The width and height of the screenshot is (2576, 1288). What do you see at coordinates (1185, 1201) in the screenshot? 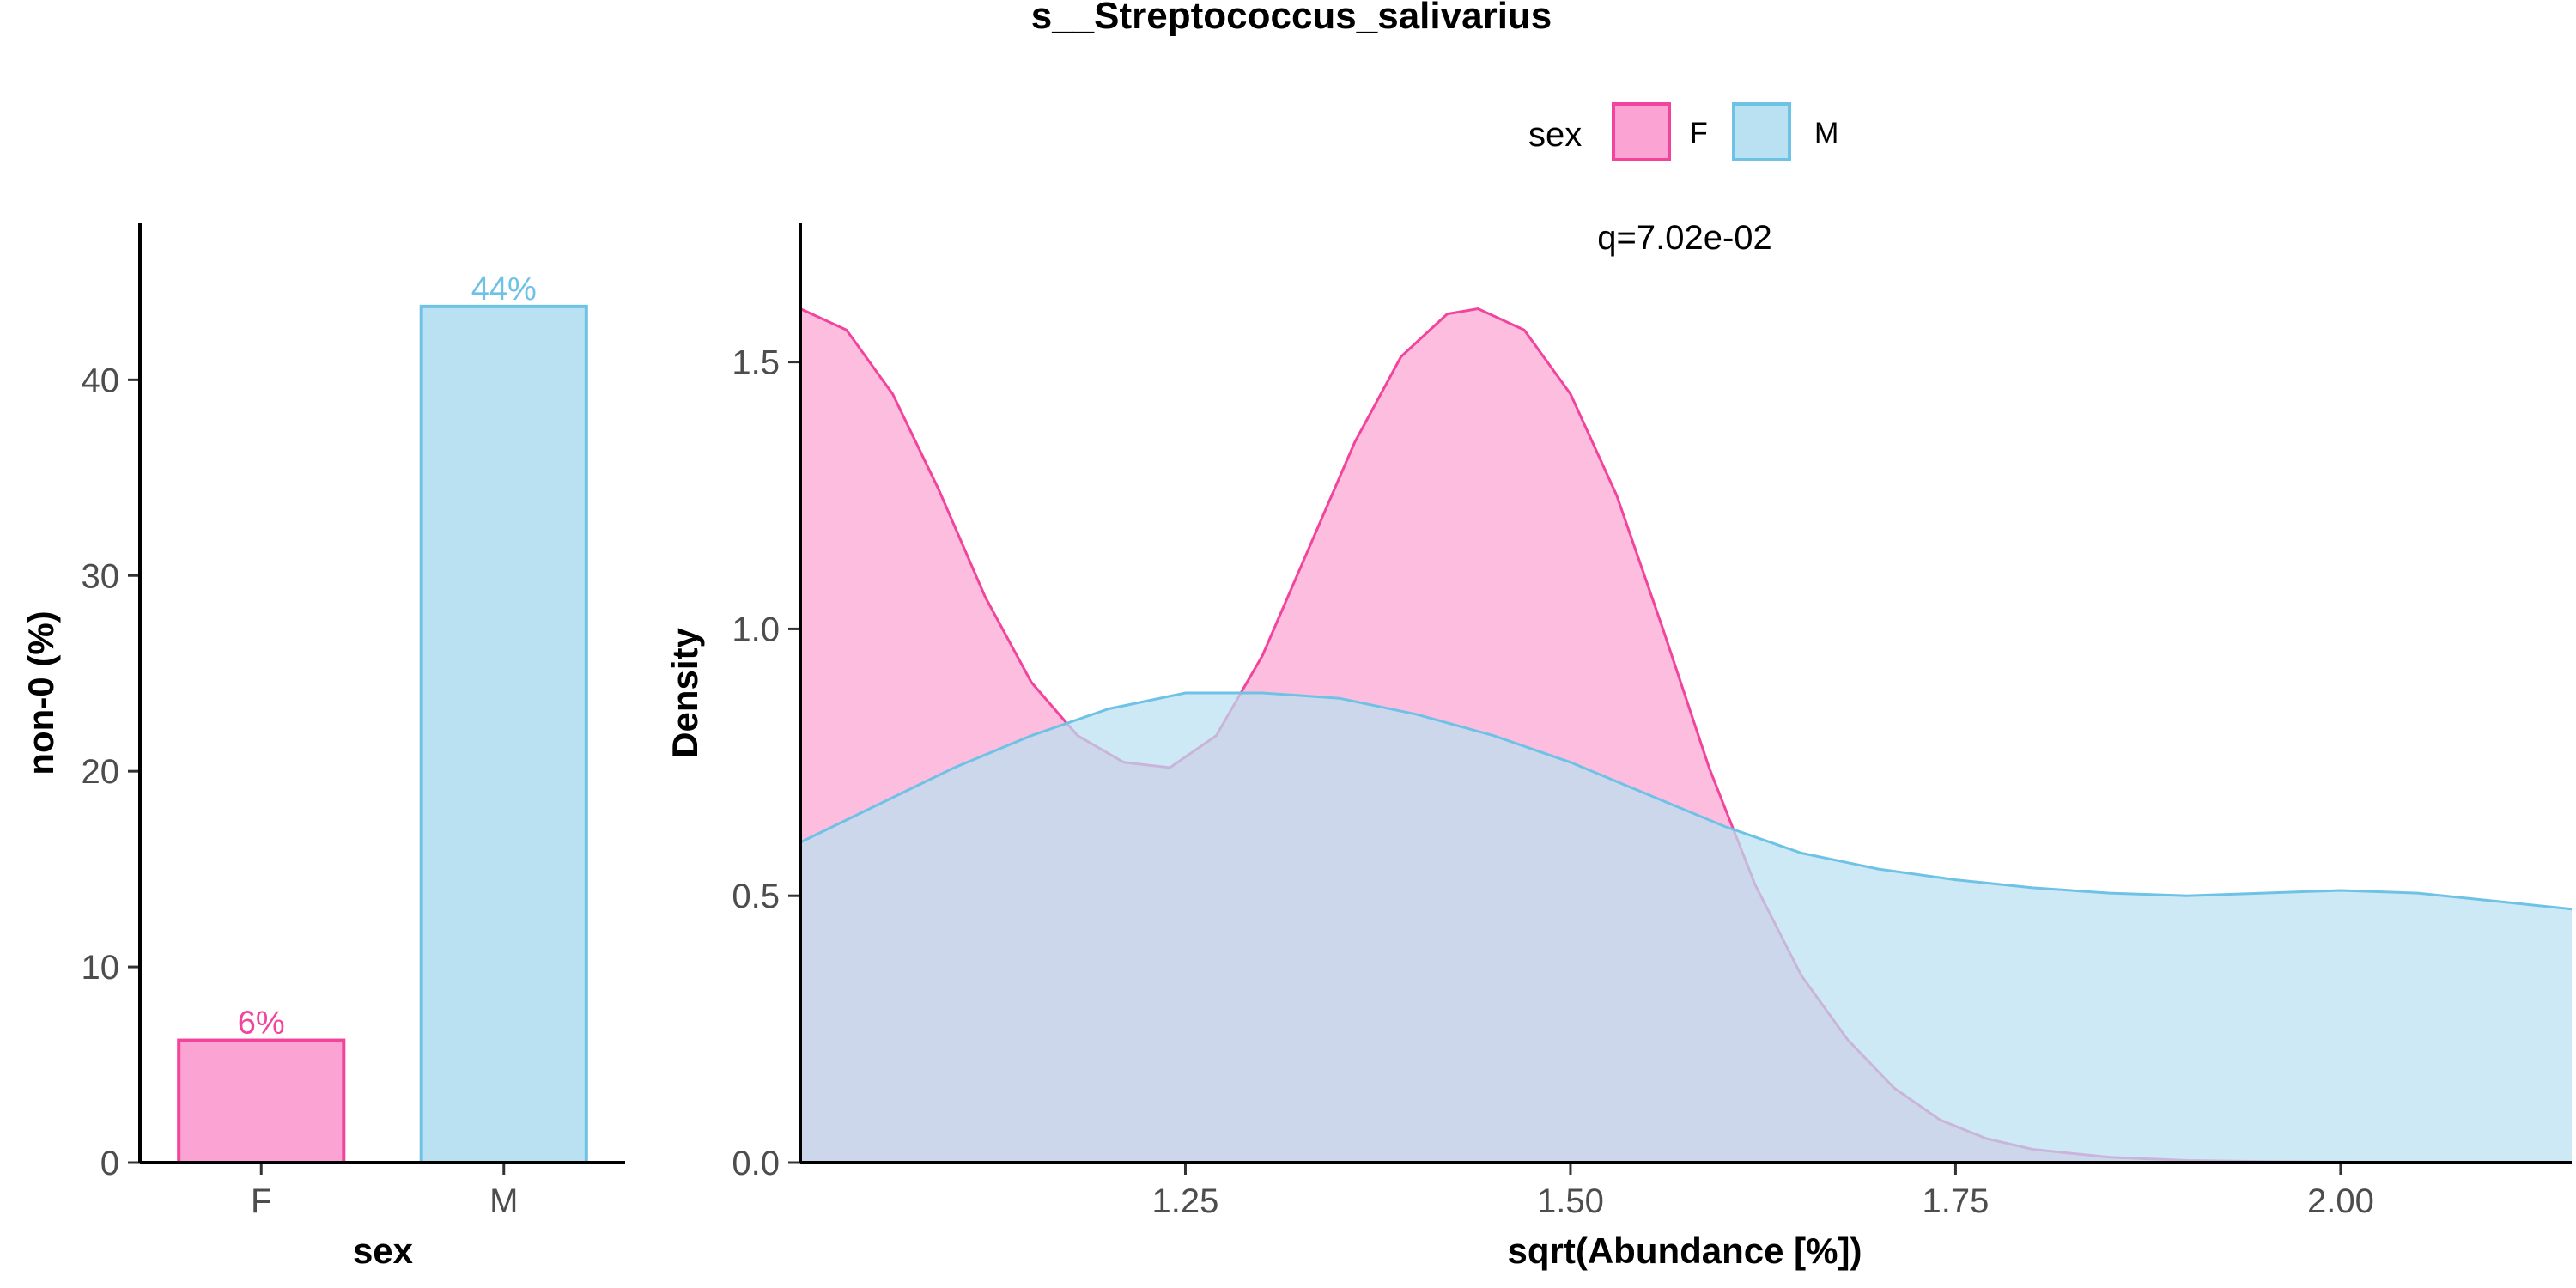
I see `density-x-tick-label: 1.25` at bounding box center [1185, 1201].